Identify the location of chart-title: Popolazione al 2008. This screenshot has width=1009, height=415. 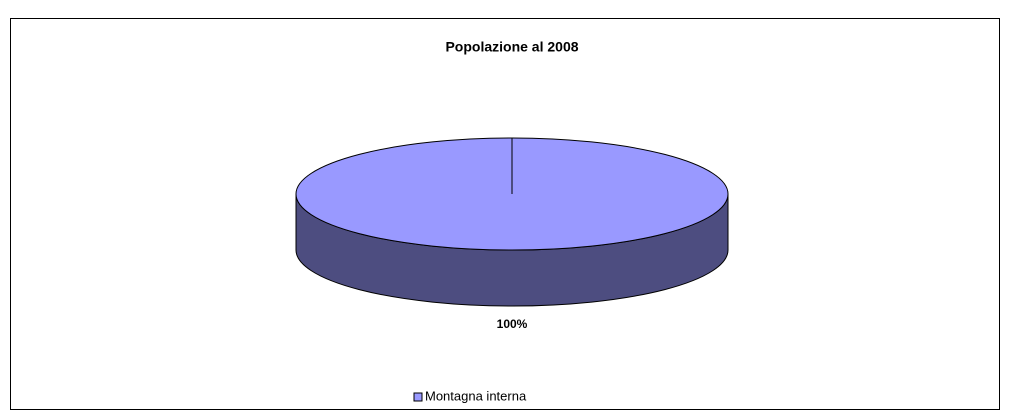
(511, 47).